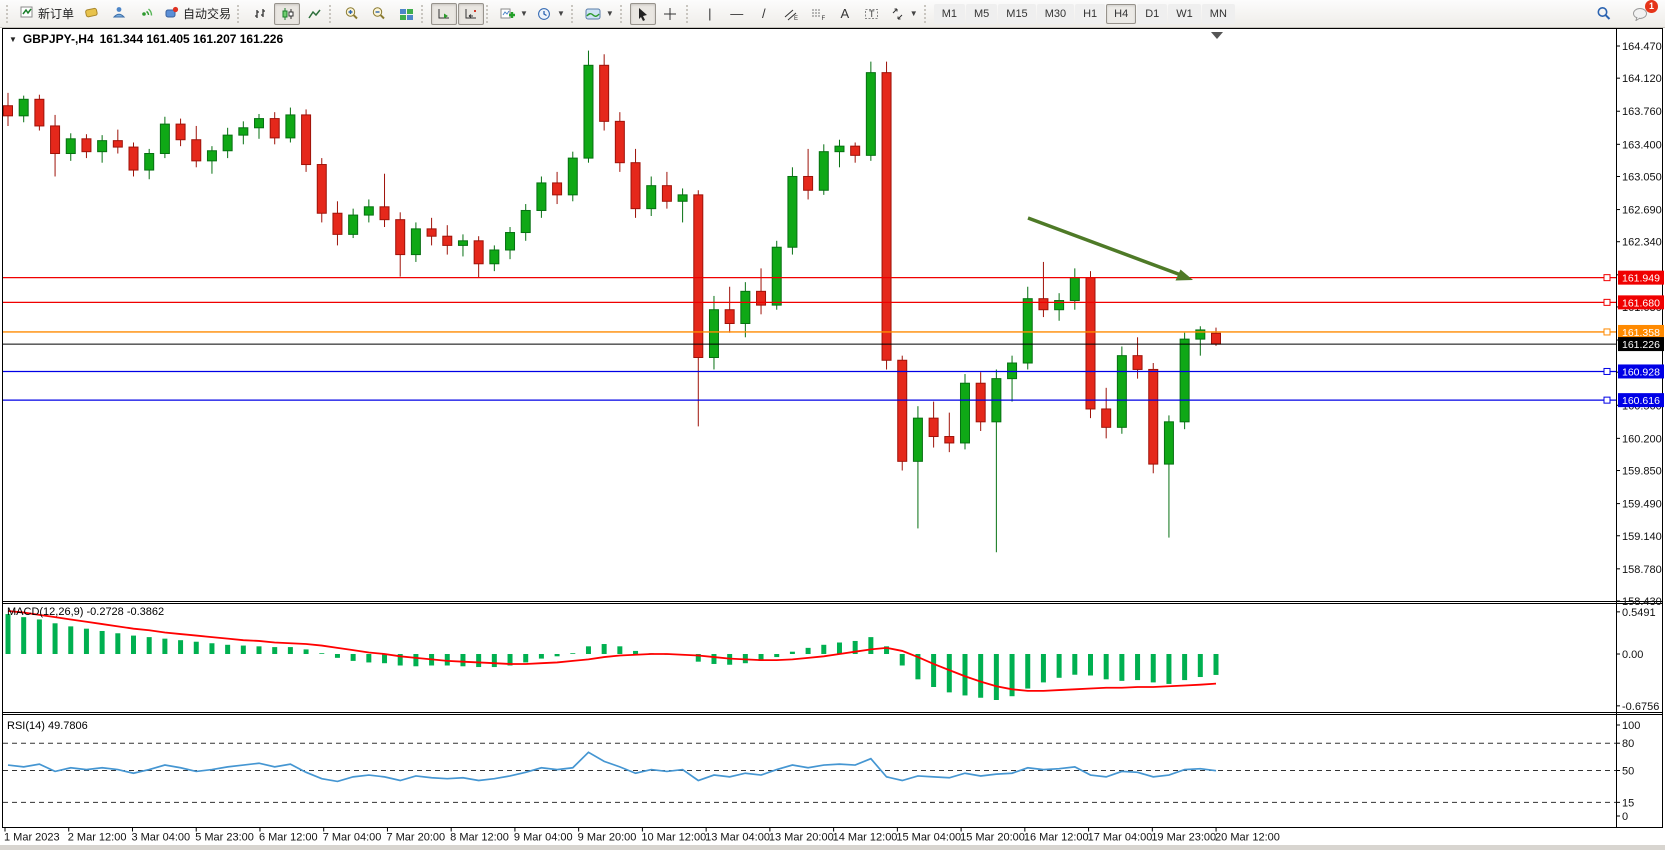 Image resolution: width=1665 pixels, height=850 pixels. Describe the element at coordinates (737, 14) in the screenshot. I see `horizontal-line-button: —` at that location.